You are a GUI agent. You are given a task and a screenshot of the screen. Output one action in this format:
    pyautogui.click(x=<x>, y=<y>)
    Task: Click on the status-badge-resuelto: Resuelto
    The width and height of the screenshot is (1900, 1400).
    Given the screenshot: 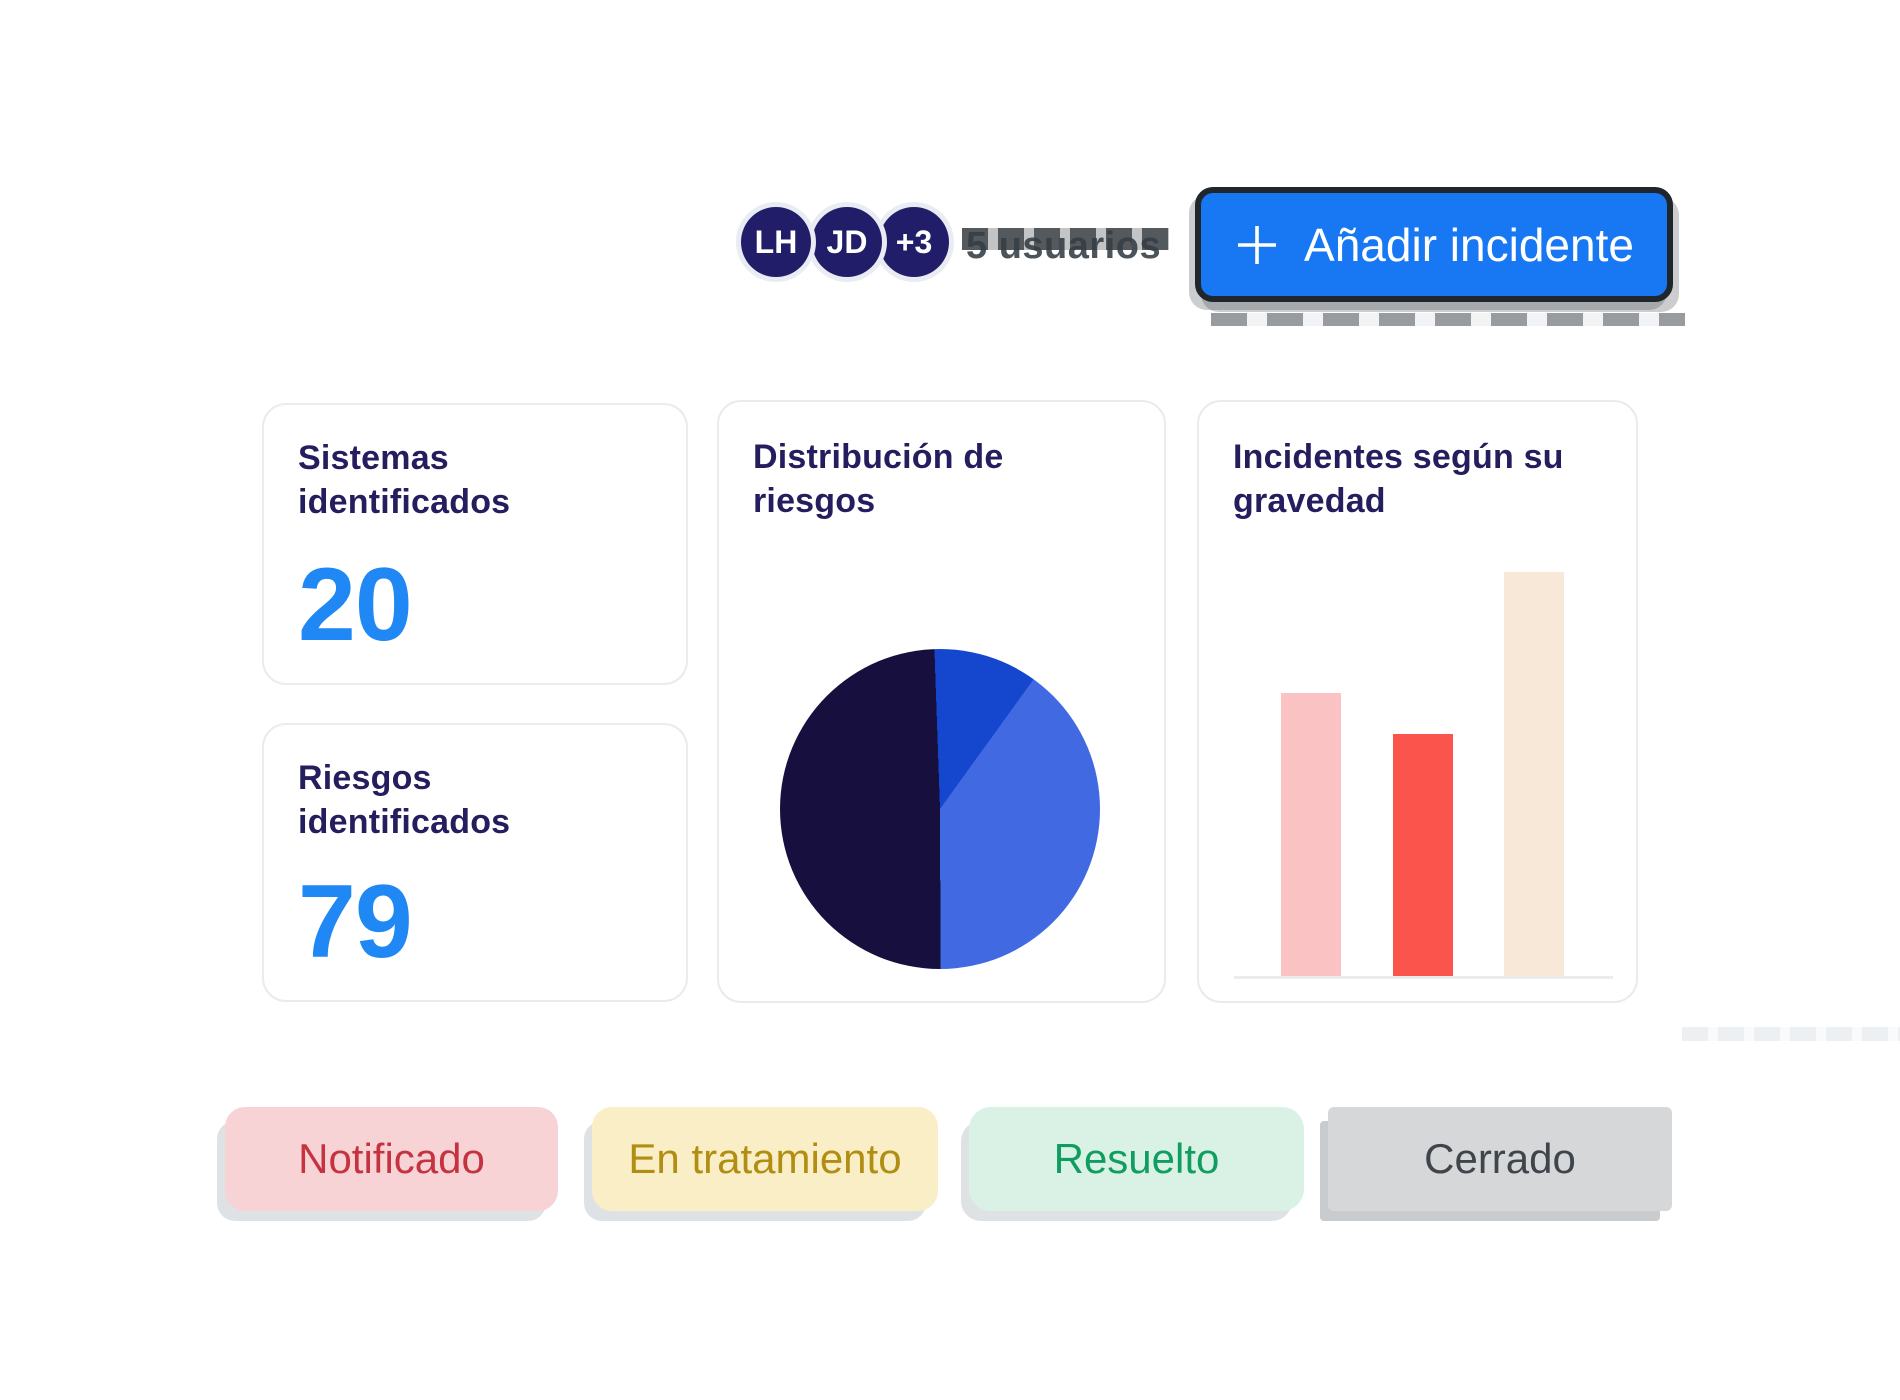 What is the action you would take?
    pyautogui.click(x=1136, y=1159)
    